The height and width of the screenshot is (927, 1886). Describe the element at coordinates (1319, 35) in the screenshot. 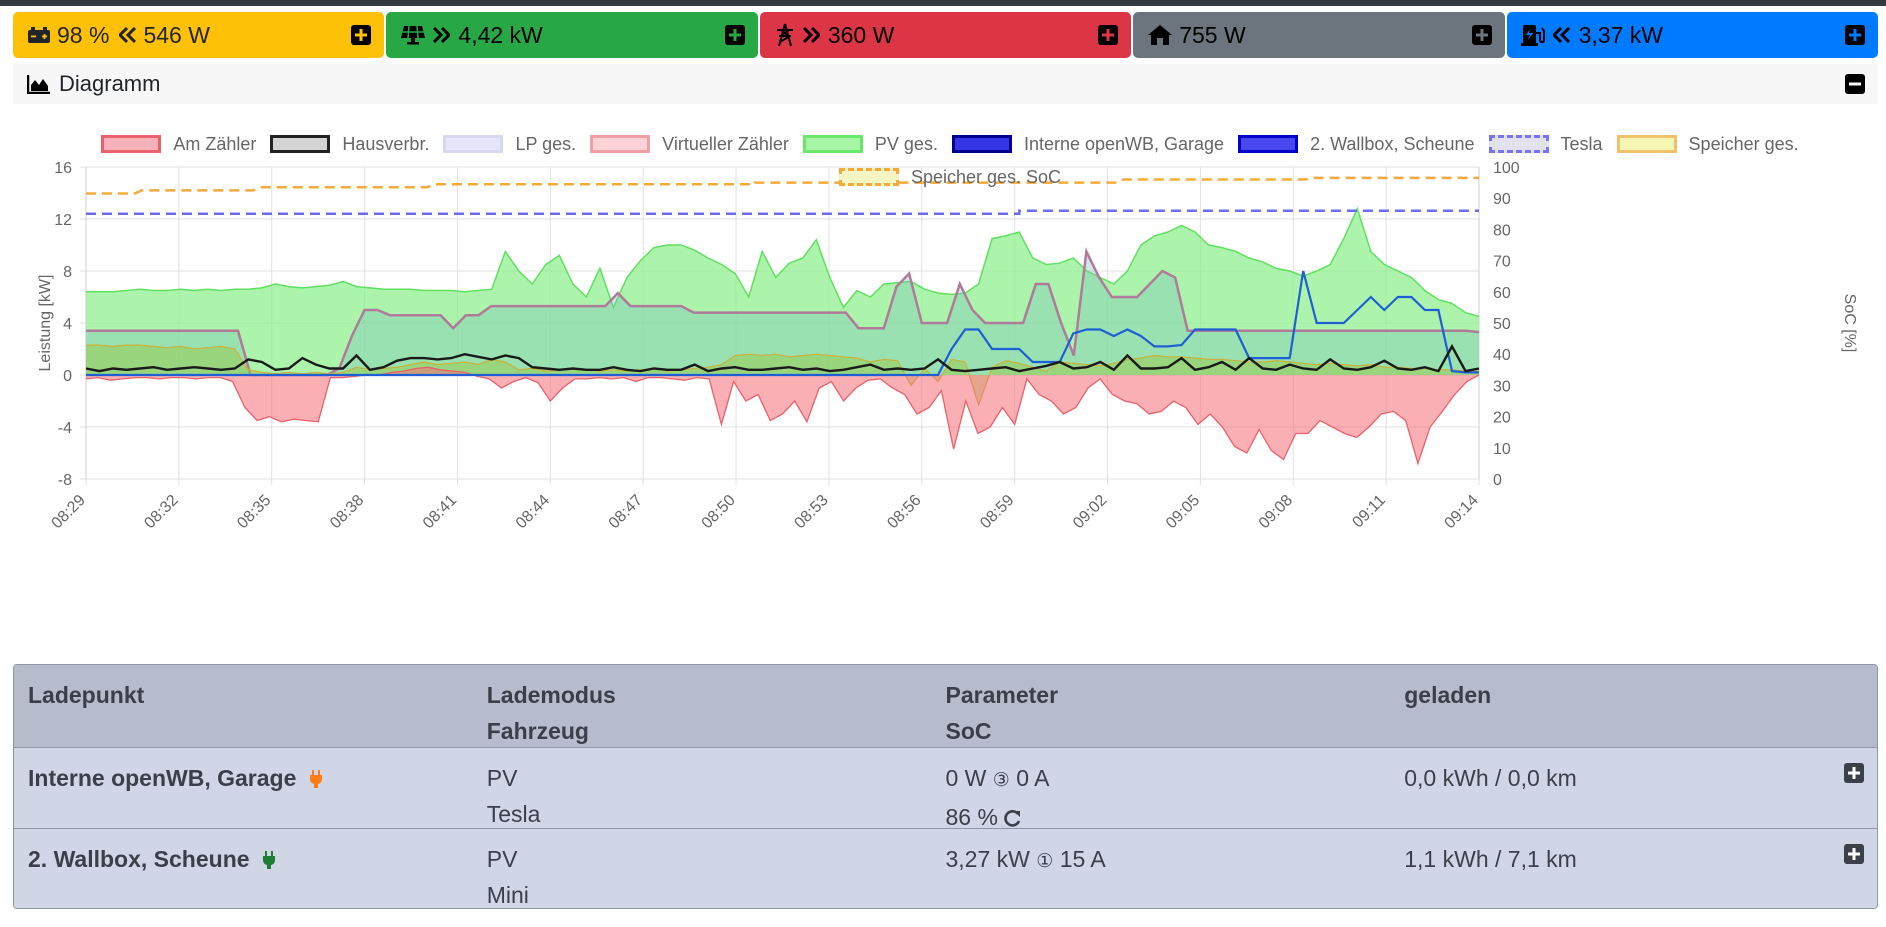

I see `house-status-button: 755 W` at that location.